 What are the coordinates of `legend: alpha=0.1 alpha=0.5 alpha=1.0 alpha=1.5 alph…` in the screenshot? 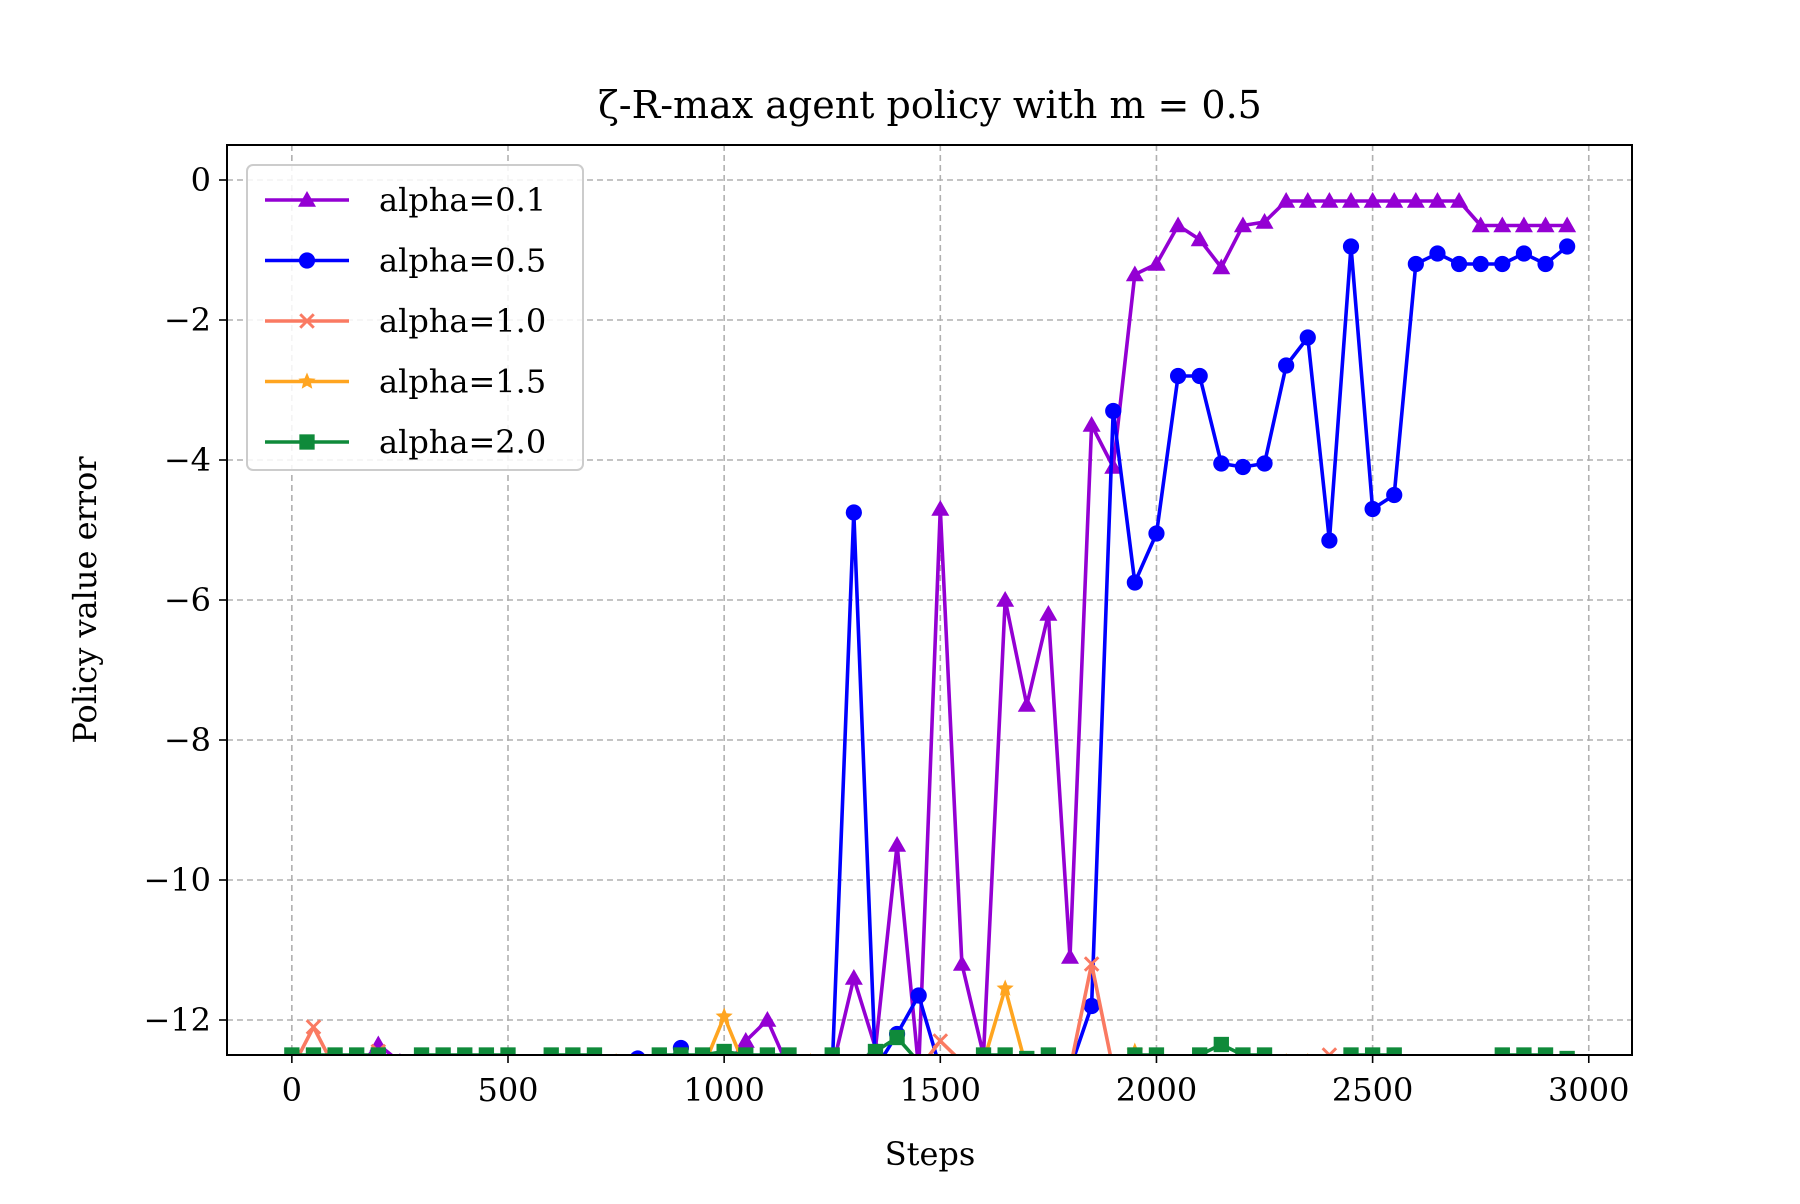 It's located at (415, 317).